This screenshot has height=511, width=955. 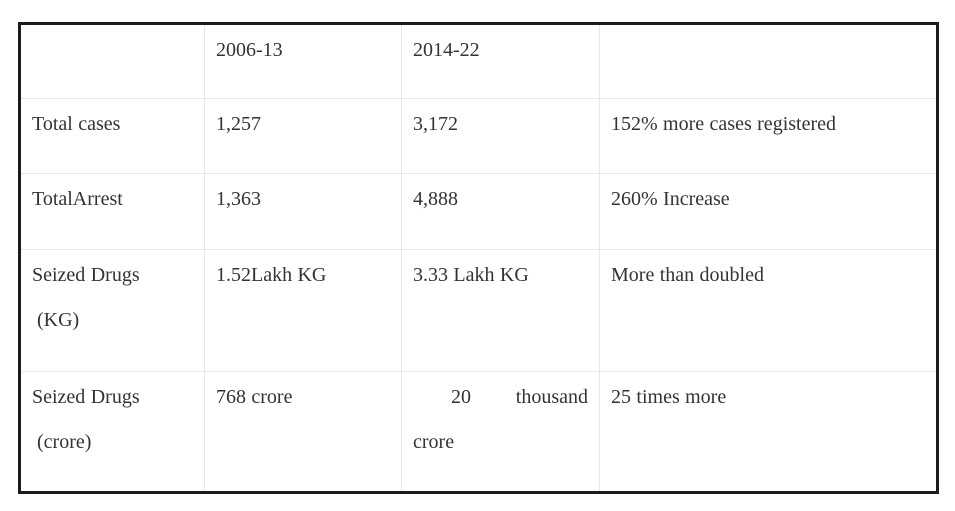 I want to click on row-label-cell: Seized Drugs (KG), so click(x=112, y=310).